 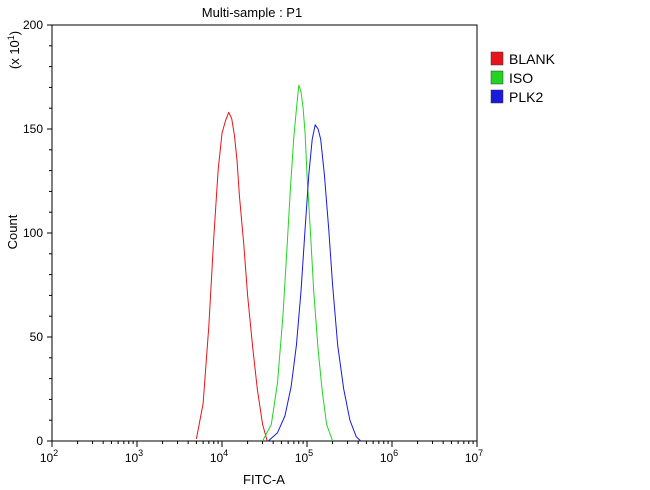 I want to click on x-tick-label: 10⁵, so click(x=304, y=456).